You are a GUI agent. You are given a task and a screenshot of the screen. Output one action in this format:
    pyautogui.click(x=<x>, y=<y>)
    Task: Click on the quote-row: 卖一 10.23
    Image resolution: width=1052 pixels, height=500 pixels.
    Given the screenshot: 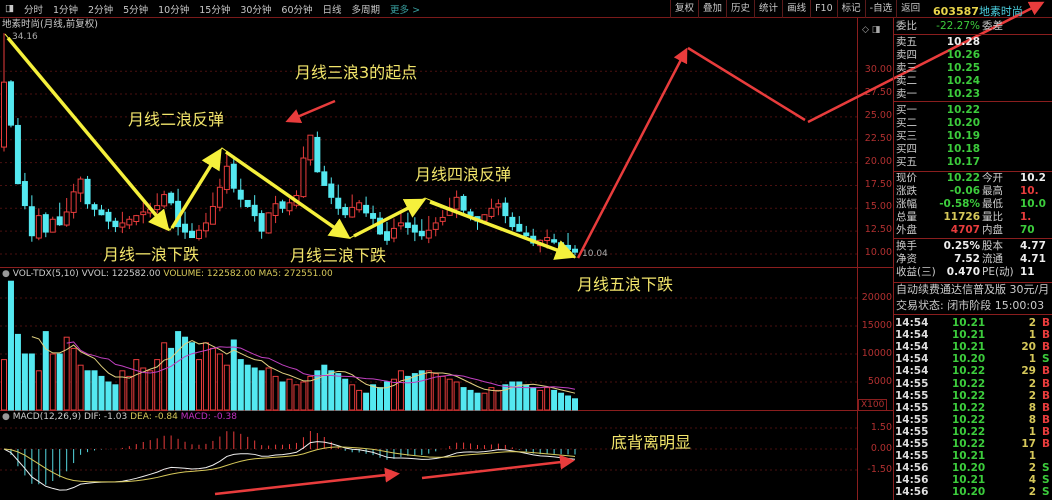 What is the action you would take?
    pyautogui.click(x=973, y=94)
    